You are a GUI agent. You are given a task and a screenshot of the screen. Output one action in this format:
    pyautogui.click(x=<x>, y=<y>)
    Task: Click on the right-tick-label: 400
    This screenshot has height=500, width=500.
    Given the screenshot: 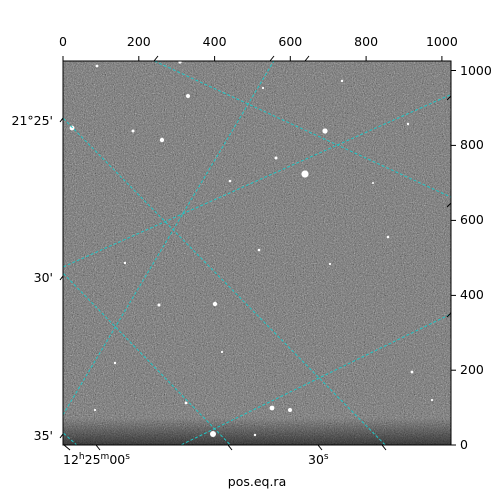 What is the action you would take?
    pyautogui.click(x=472, y=295)
    